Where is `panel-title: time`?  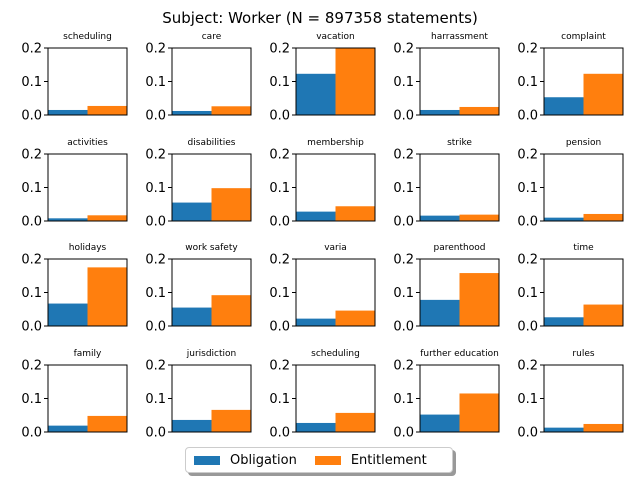
panel-title: time is located at coordinates (583, 248).